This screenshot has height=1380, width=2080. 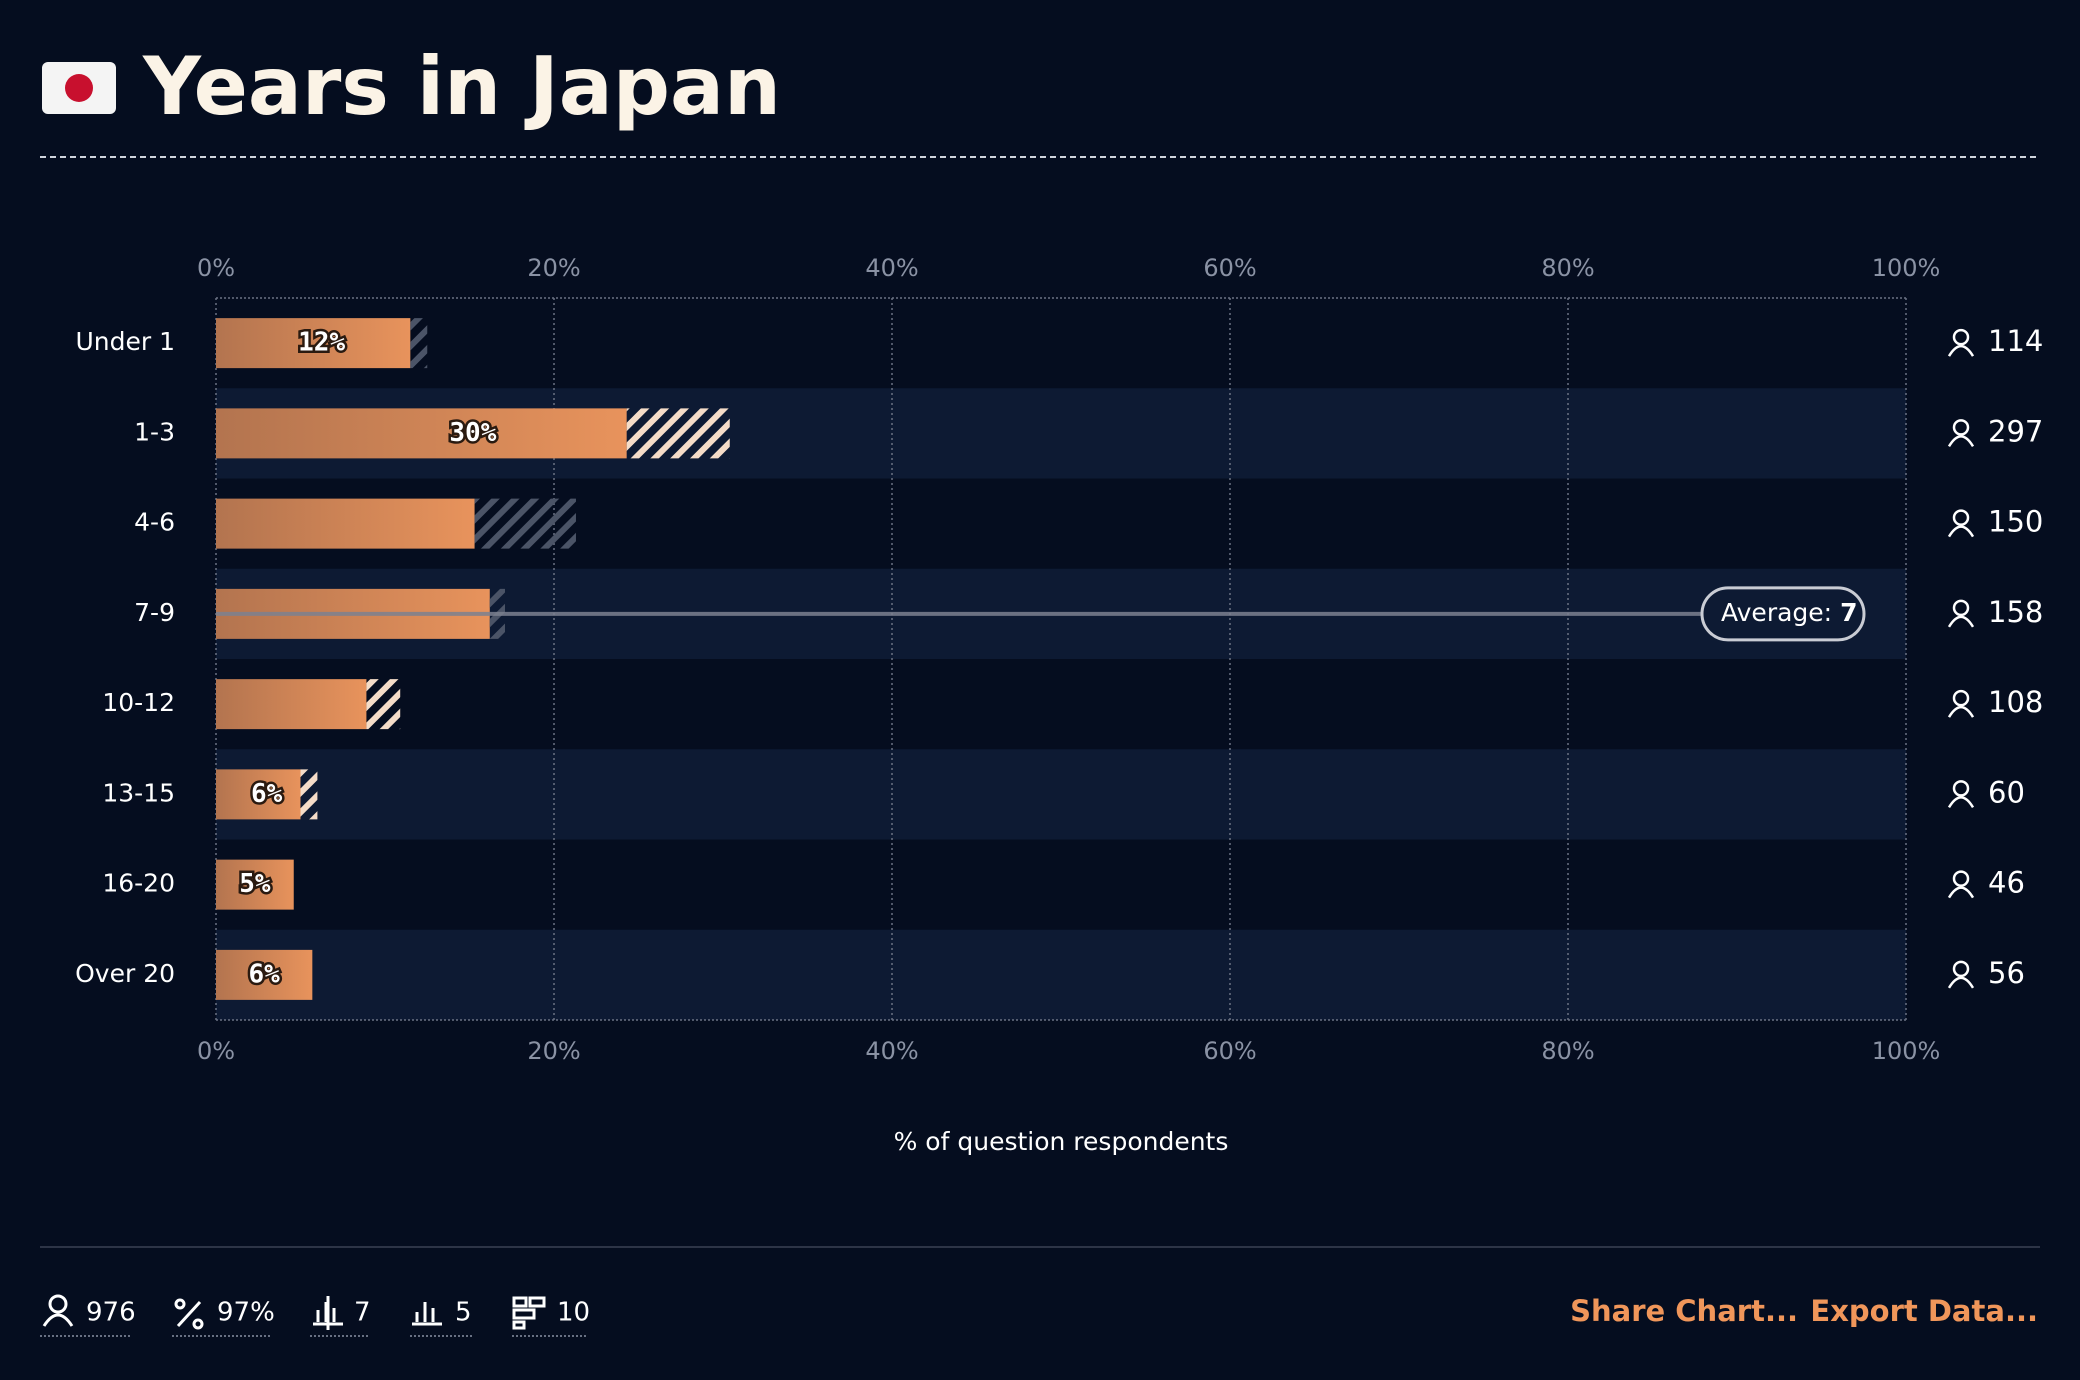 What do you see at coordinates (294, 1312) in the screenshot?
I see `footer-icons` at bounding box center [294, 1312].